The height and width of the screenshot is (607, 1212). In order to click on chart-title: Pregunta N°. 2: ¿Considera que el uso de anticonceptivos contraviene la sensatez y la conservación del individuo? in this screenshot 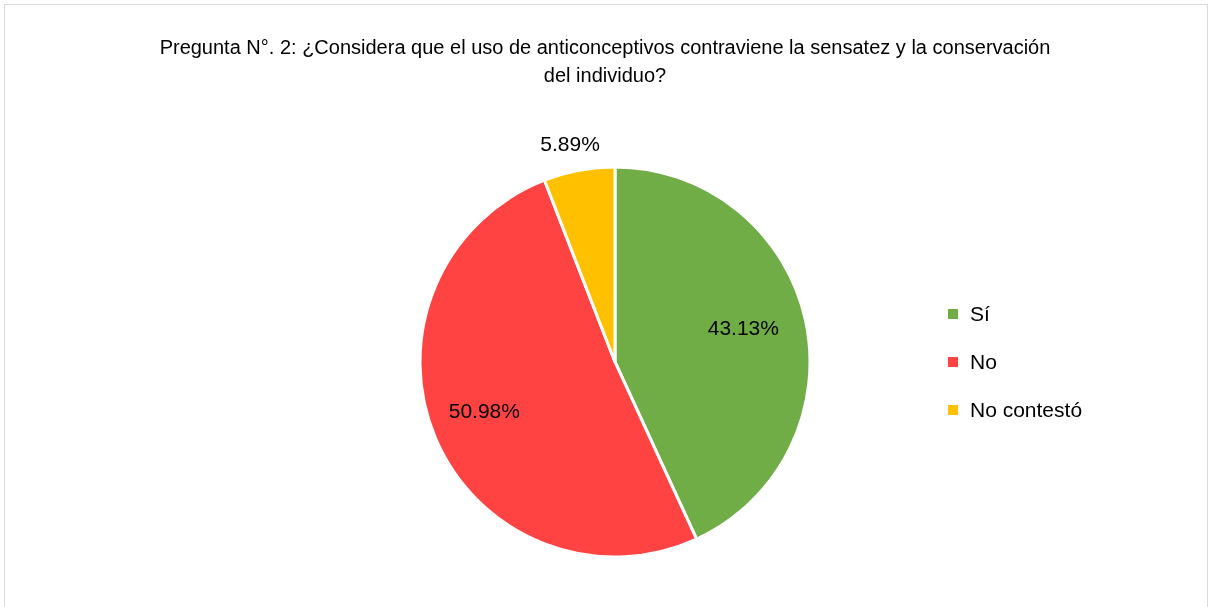, I will do `click(605, 61)`.